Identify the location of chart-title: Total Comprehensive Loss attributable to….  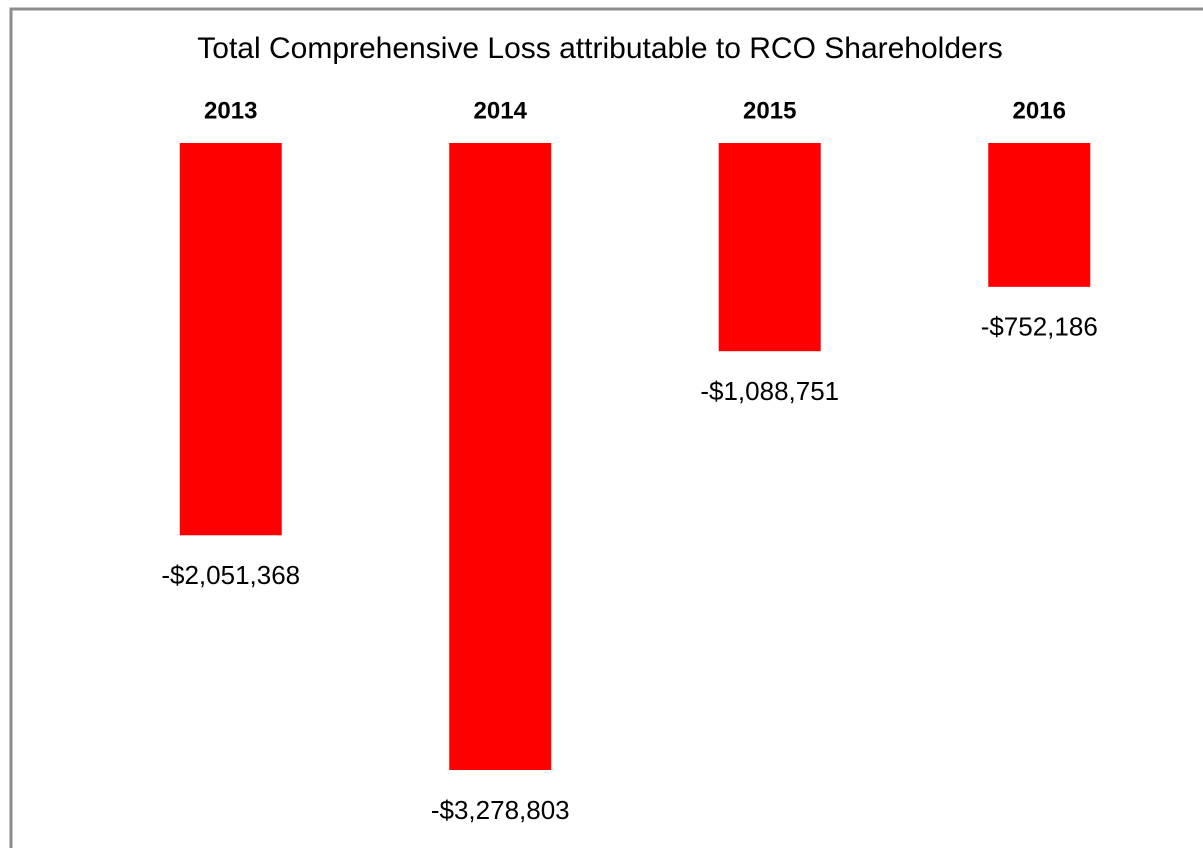
(599, 48).